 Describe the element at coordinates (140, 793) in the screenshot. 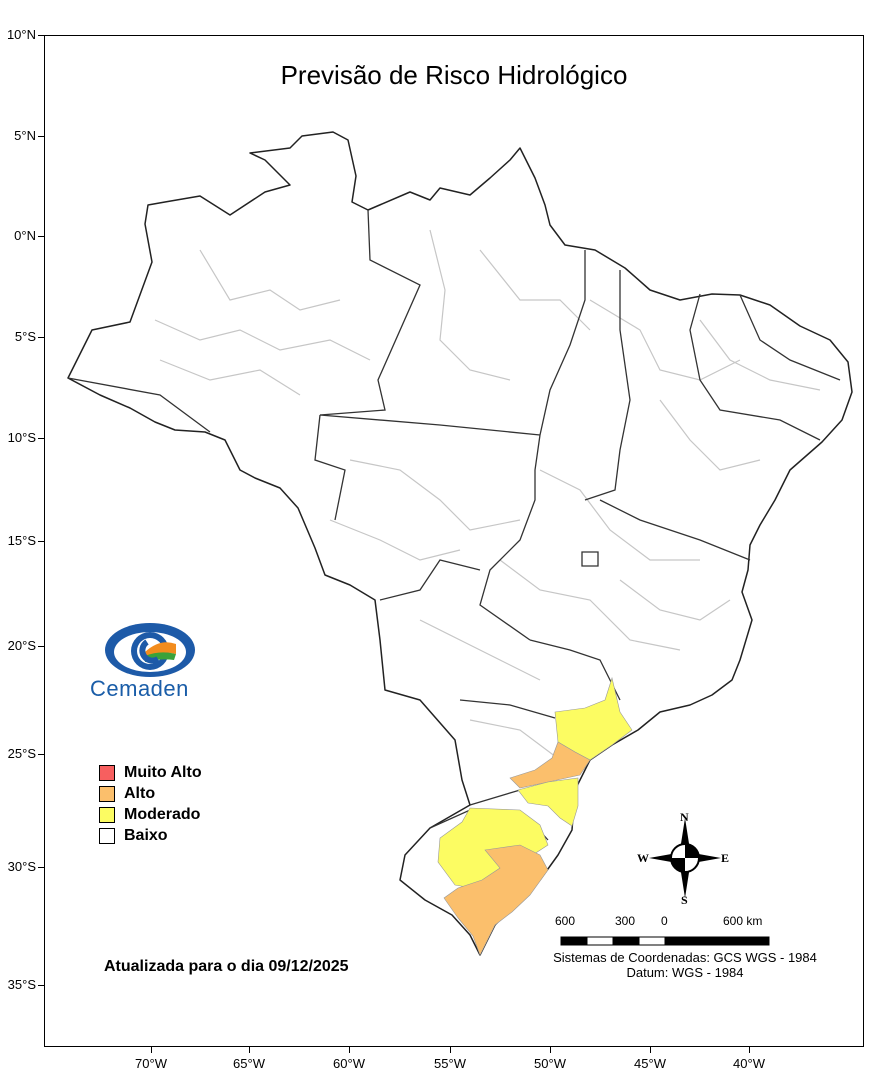

I see `legend-label: Alto` at that location.